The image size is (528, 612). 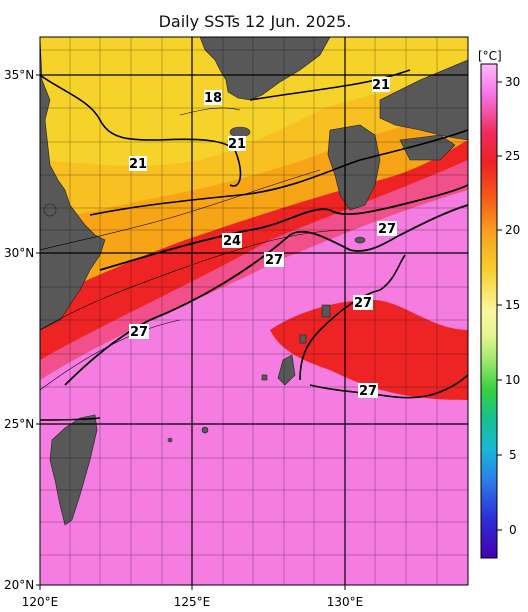 I want to click on okinawa-island, so click(x=286, y=370).